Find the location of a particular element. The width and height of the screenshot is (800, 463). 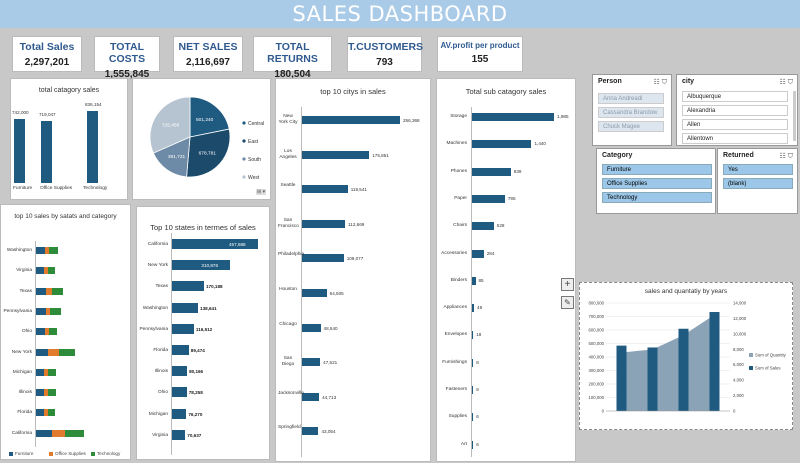

data-label: 47,521 is located at coordinates (330, 363).